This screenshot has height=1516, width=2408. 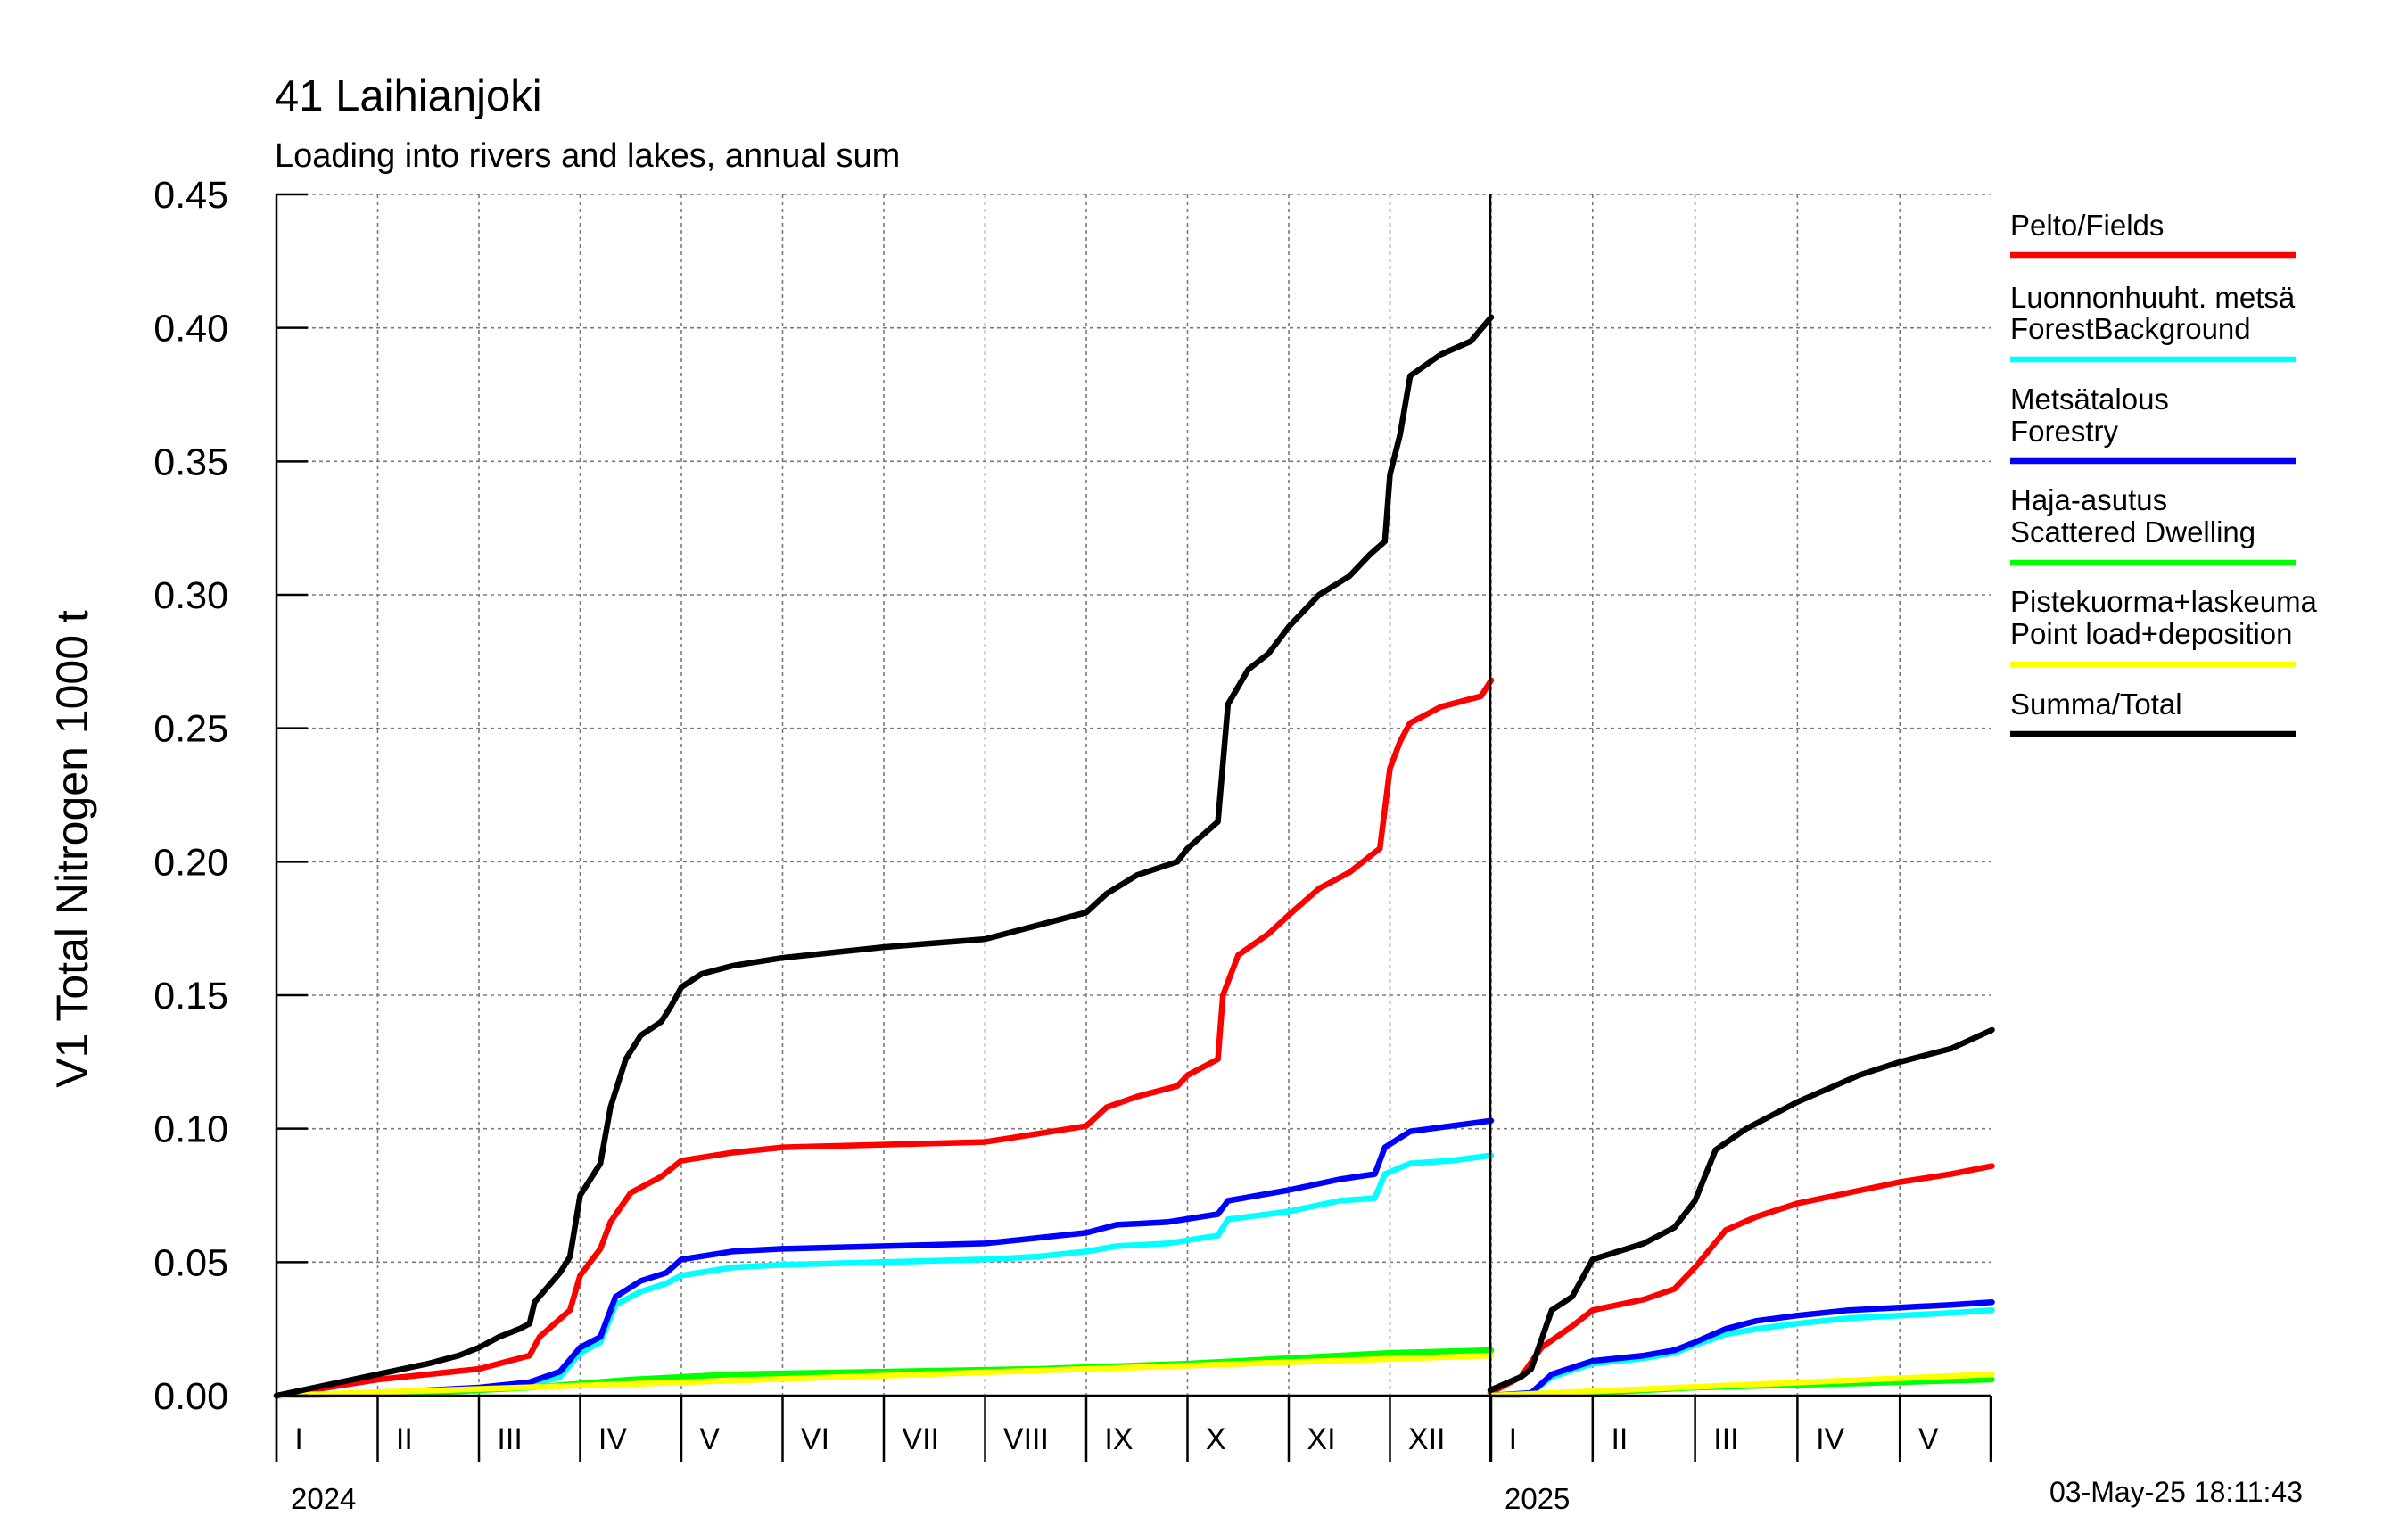 I want to click on month-label: VIII, so click(x=1026, y=1439).